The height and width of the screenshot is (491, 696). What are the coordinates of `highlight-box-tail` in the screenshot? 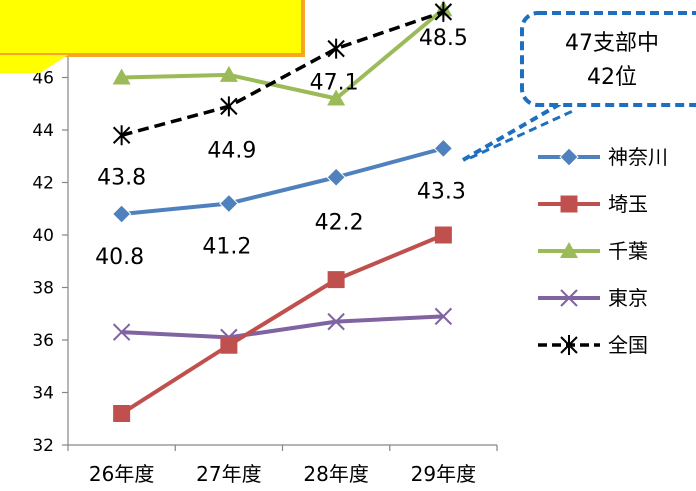 It's located at (20, 64).